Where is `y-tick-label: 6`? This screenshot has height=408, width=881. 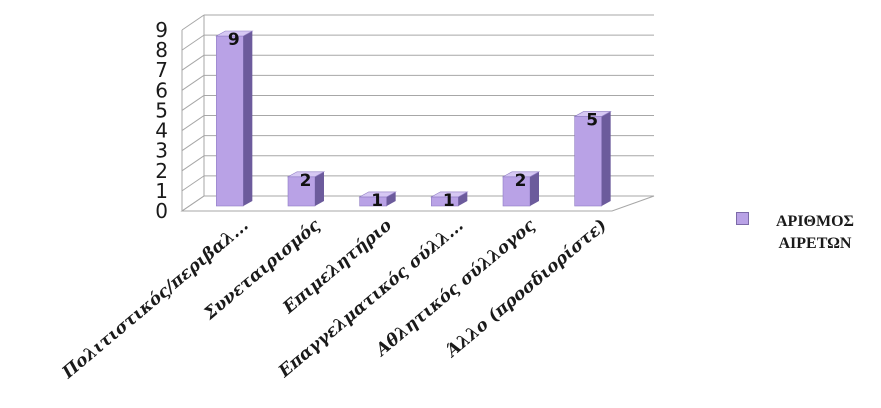
y-tick-label: 6 is located at coordinates (161, 90).